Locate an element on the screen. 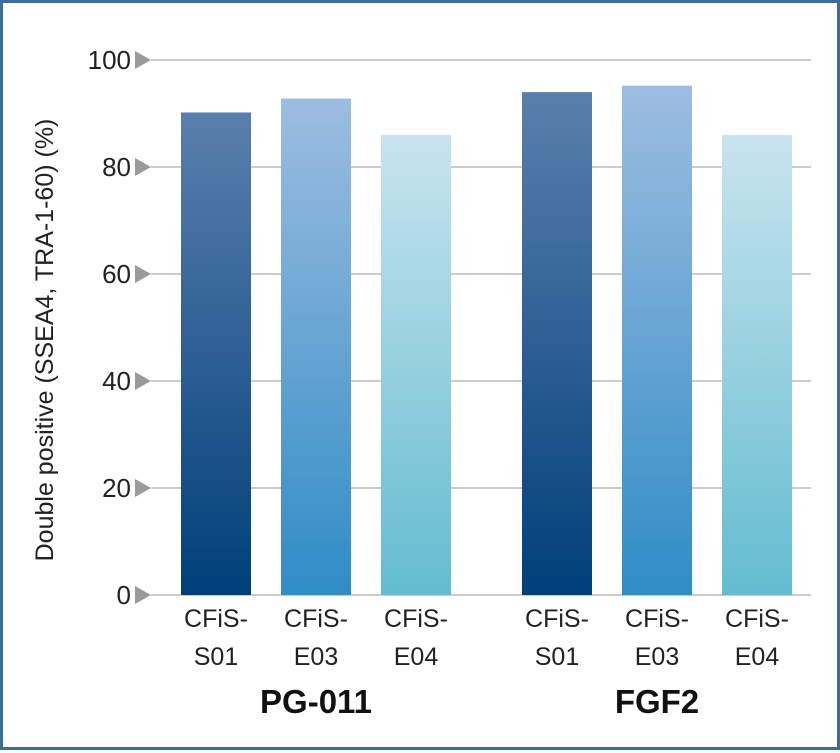  y-tick-label: 80 is located at coordinates (116, 167).